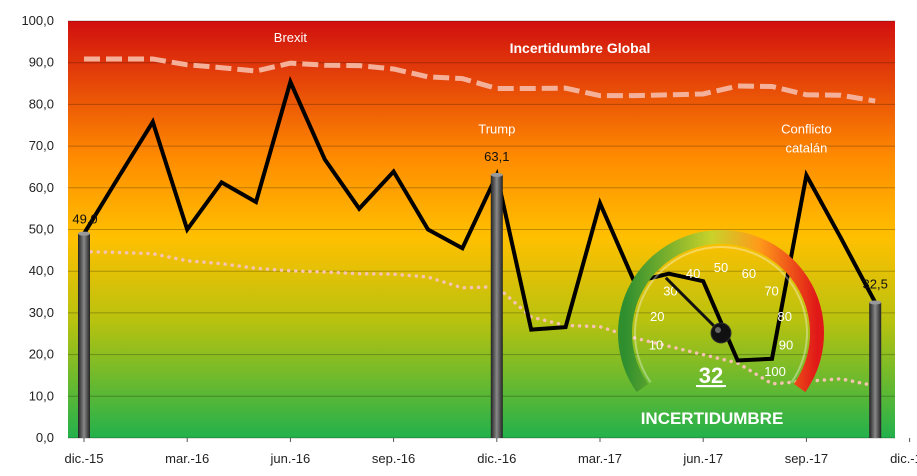  What do you see at coordinates (41, 62) in the screenshot?
I see `y-tick-label: 90,0` at bounding box center [41, 62].